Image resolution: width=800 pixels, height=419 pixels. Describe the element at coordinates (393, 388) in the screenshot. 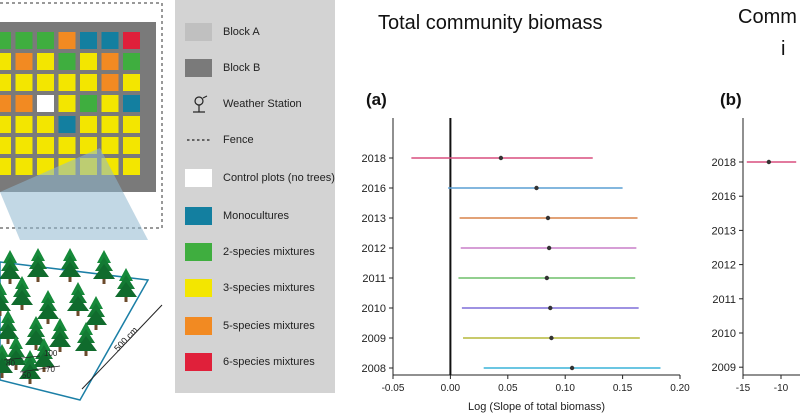

I see `x-tick-label: -0.05` at that location.